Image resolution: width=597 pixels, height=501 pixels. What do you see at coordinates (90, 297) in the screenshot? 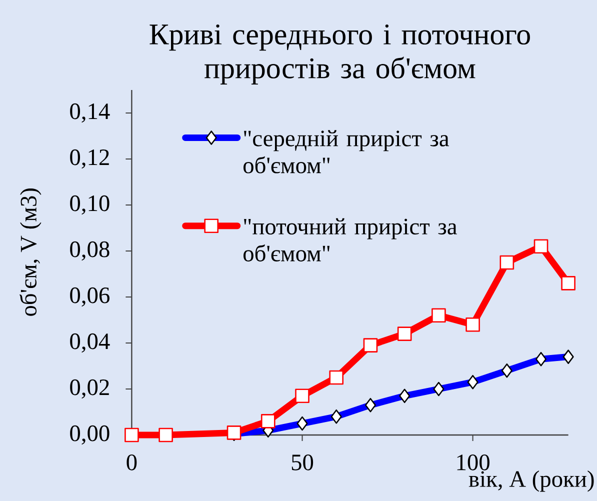
I see `y-tick-label: 0,06` at bounding box center [90, 297].